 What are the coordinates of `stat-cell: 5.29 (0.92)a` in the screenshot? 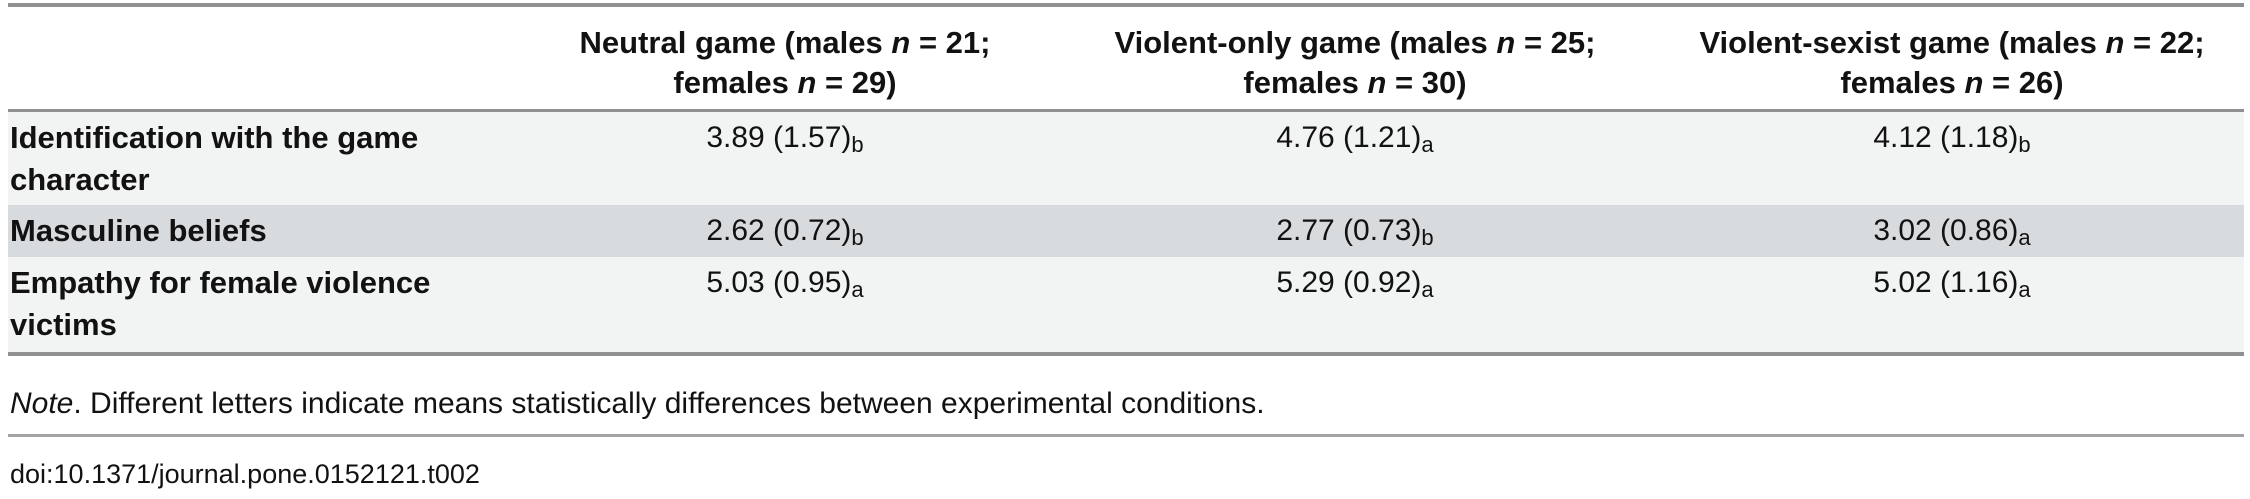 It's located at (1355, 283).